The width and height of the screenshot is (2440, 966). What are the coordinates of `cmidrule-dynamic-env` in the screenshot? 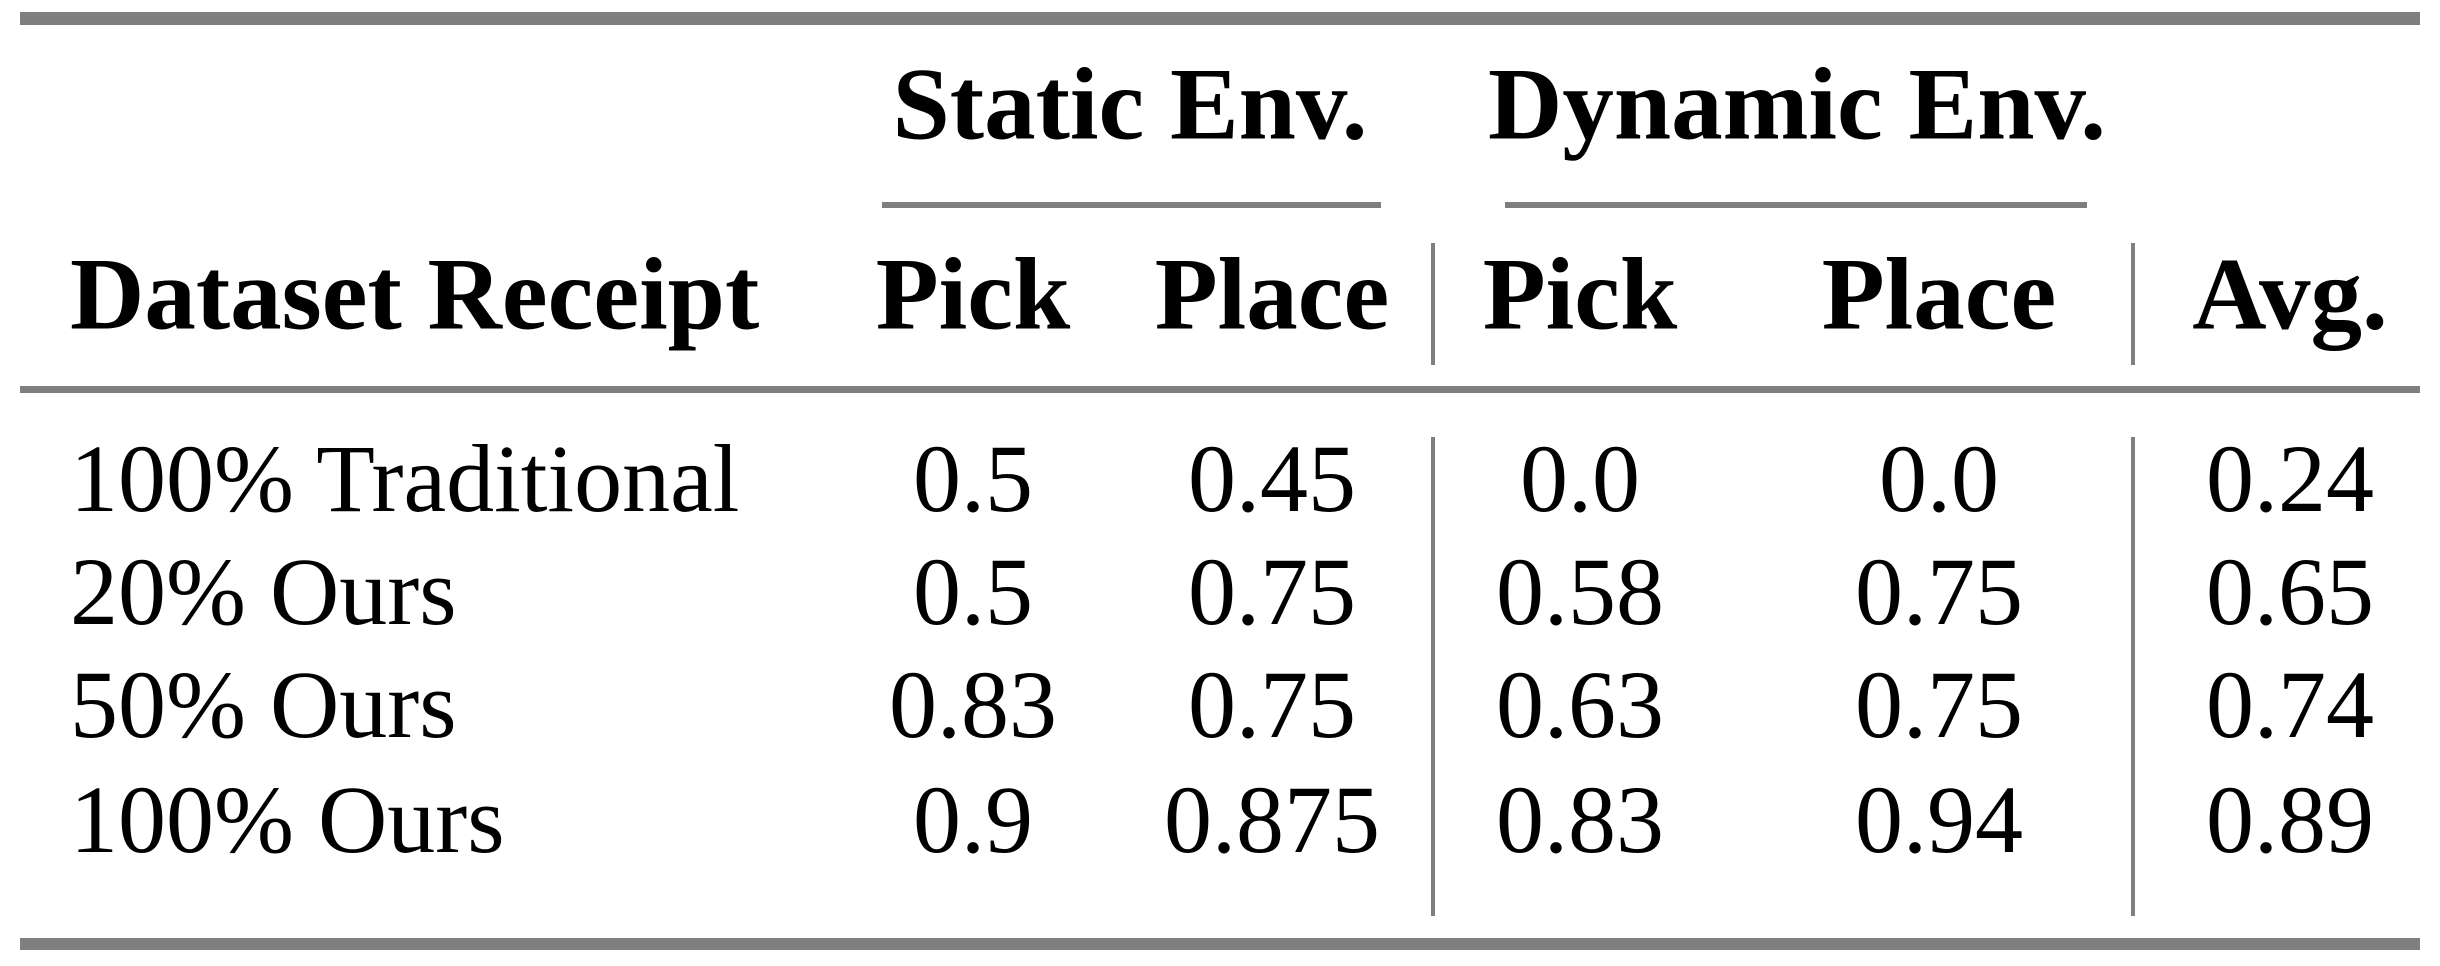 It's located at (1796, 205).